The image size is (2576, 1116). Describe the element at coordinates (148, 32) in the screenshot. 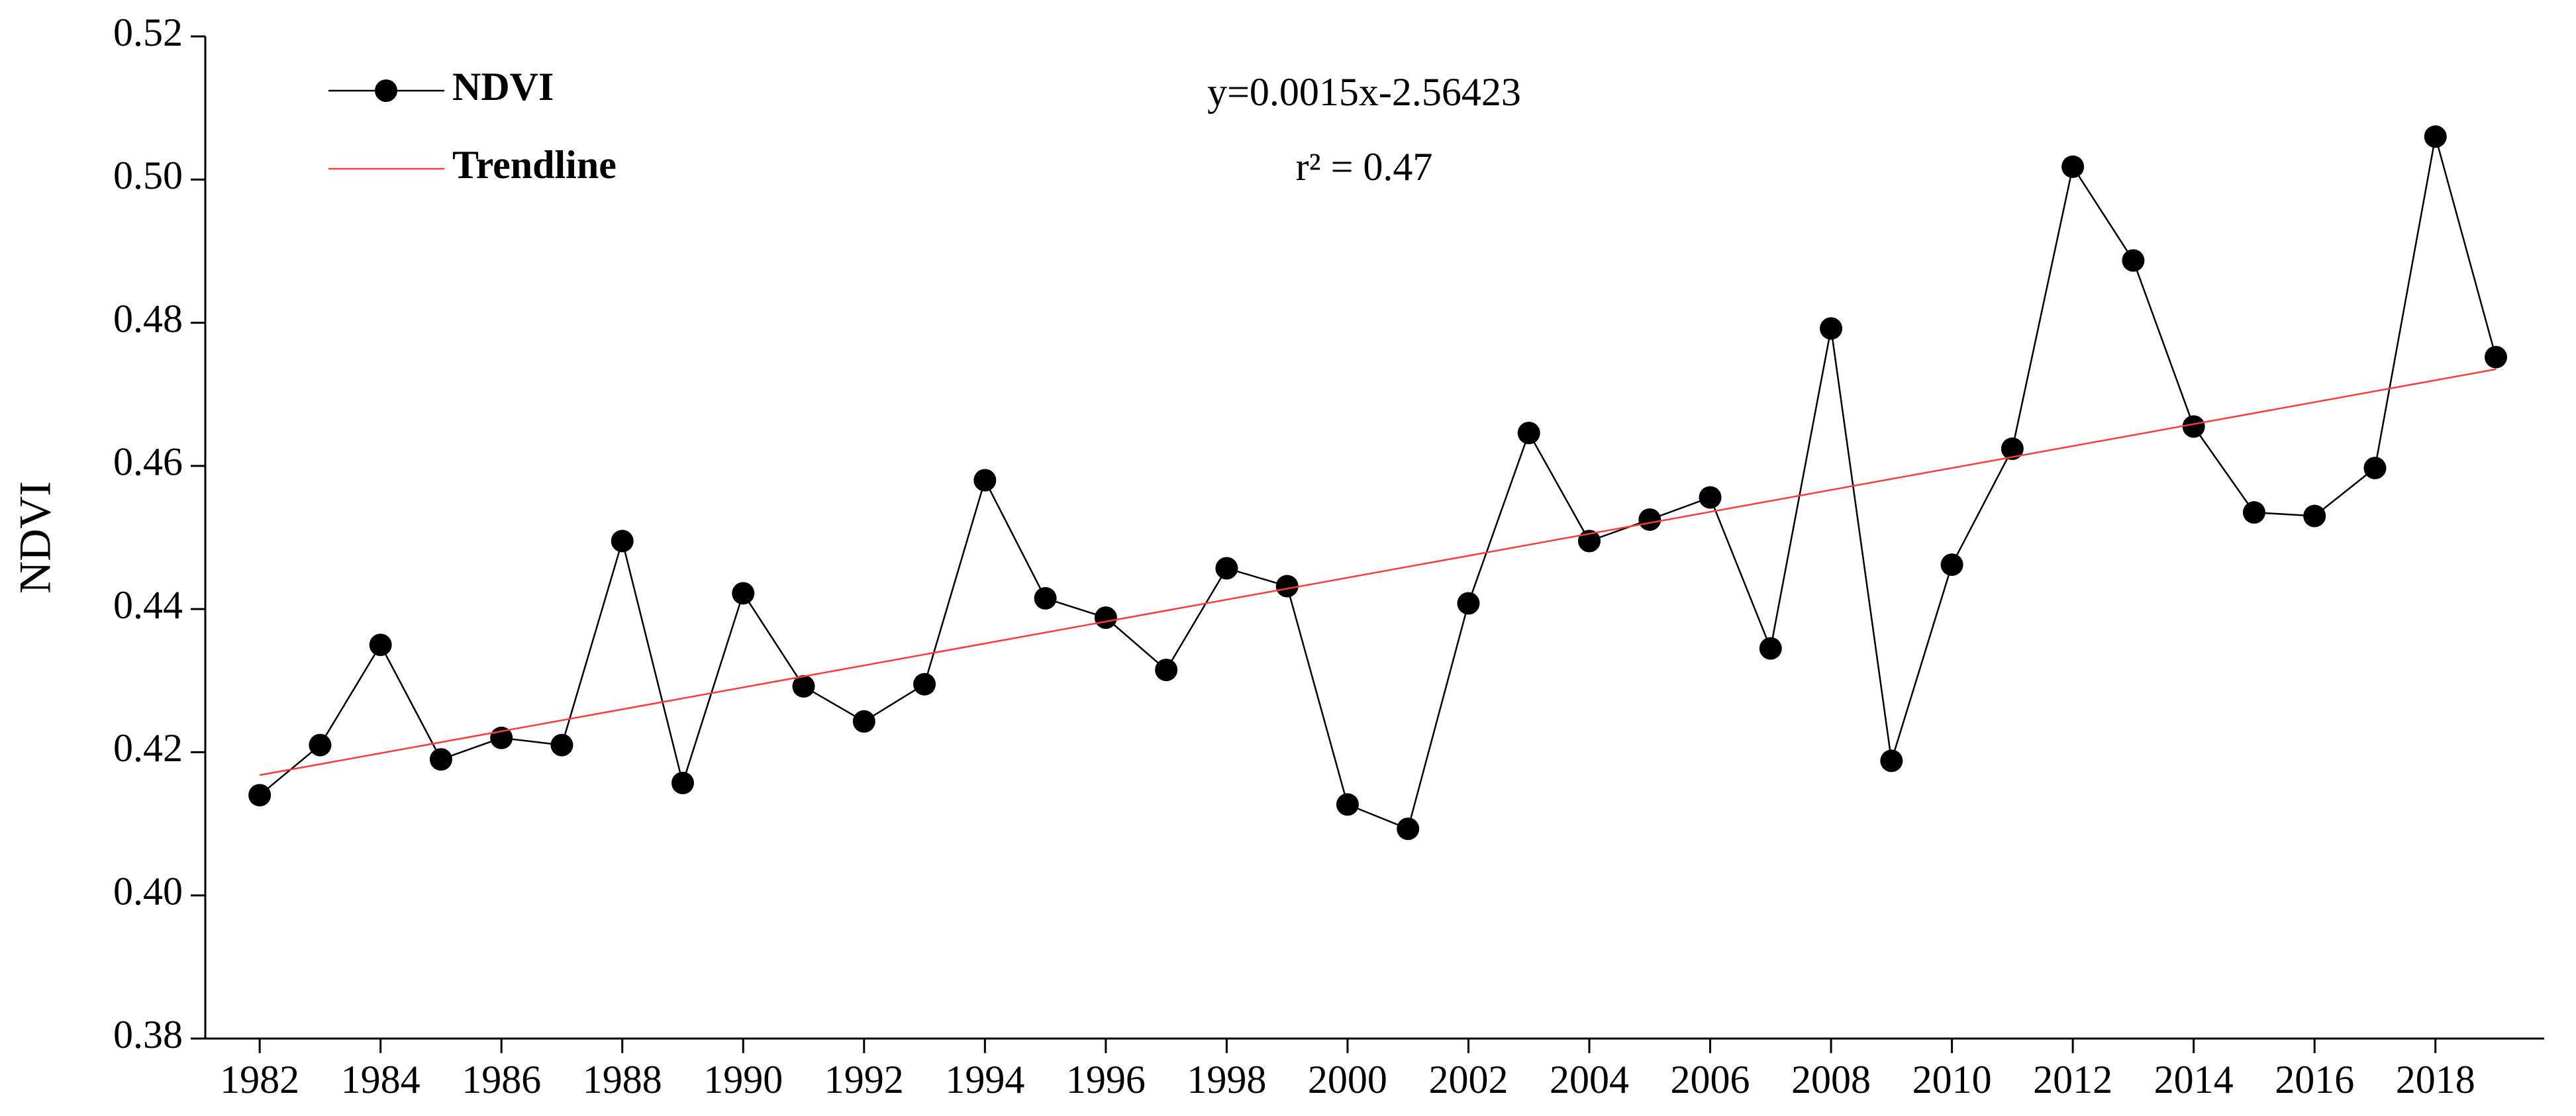

I see `y-tick-label: 0.52` at that location.